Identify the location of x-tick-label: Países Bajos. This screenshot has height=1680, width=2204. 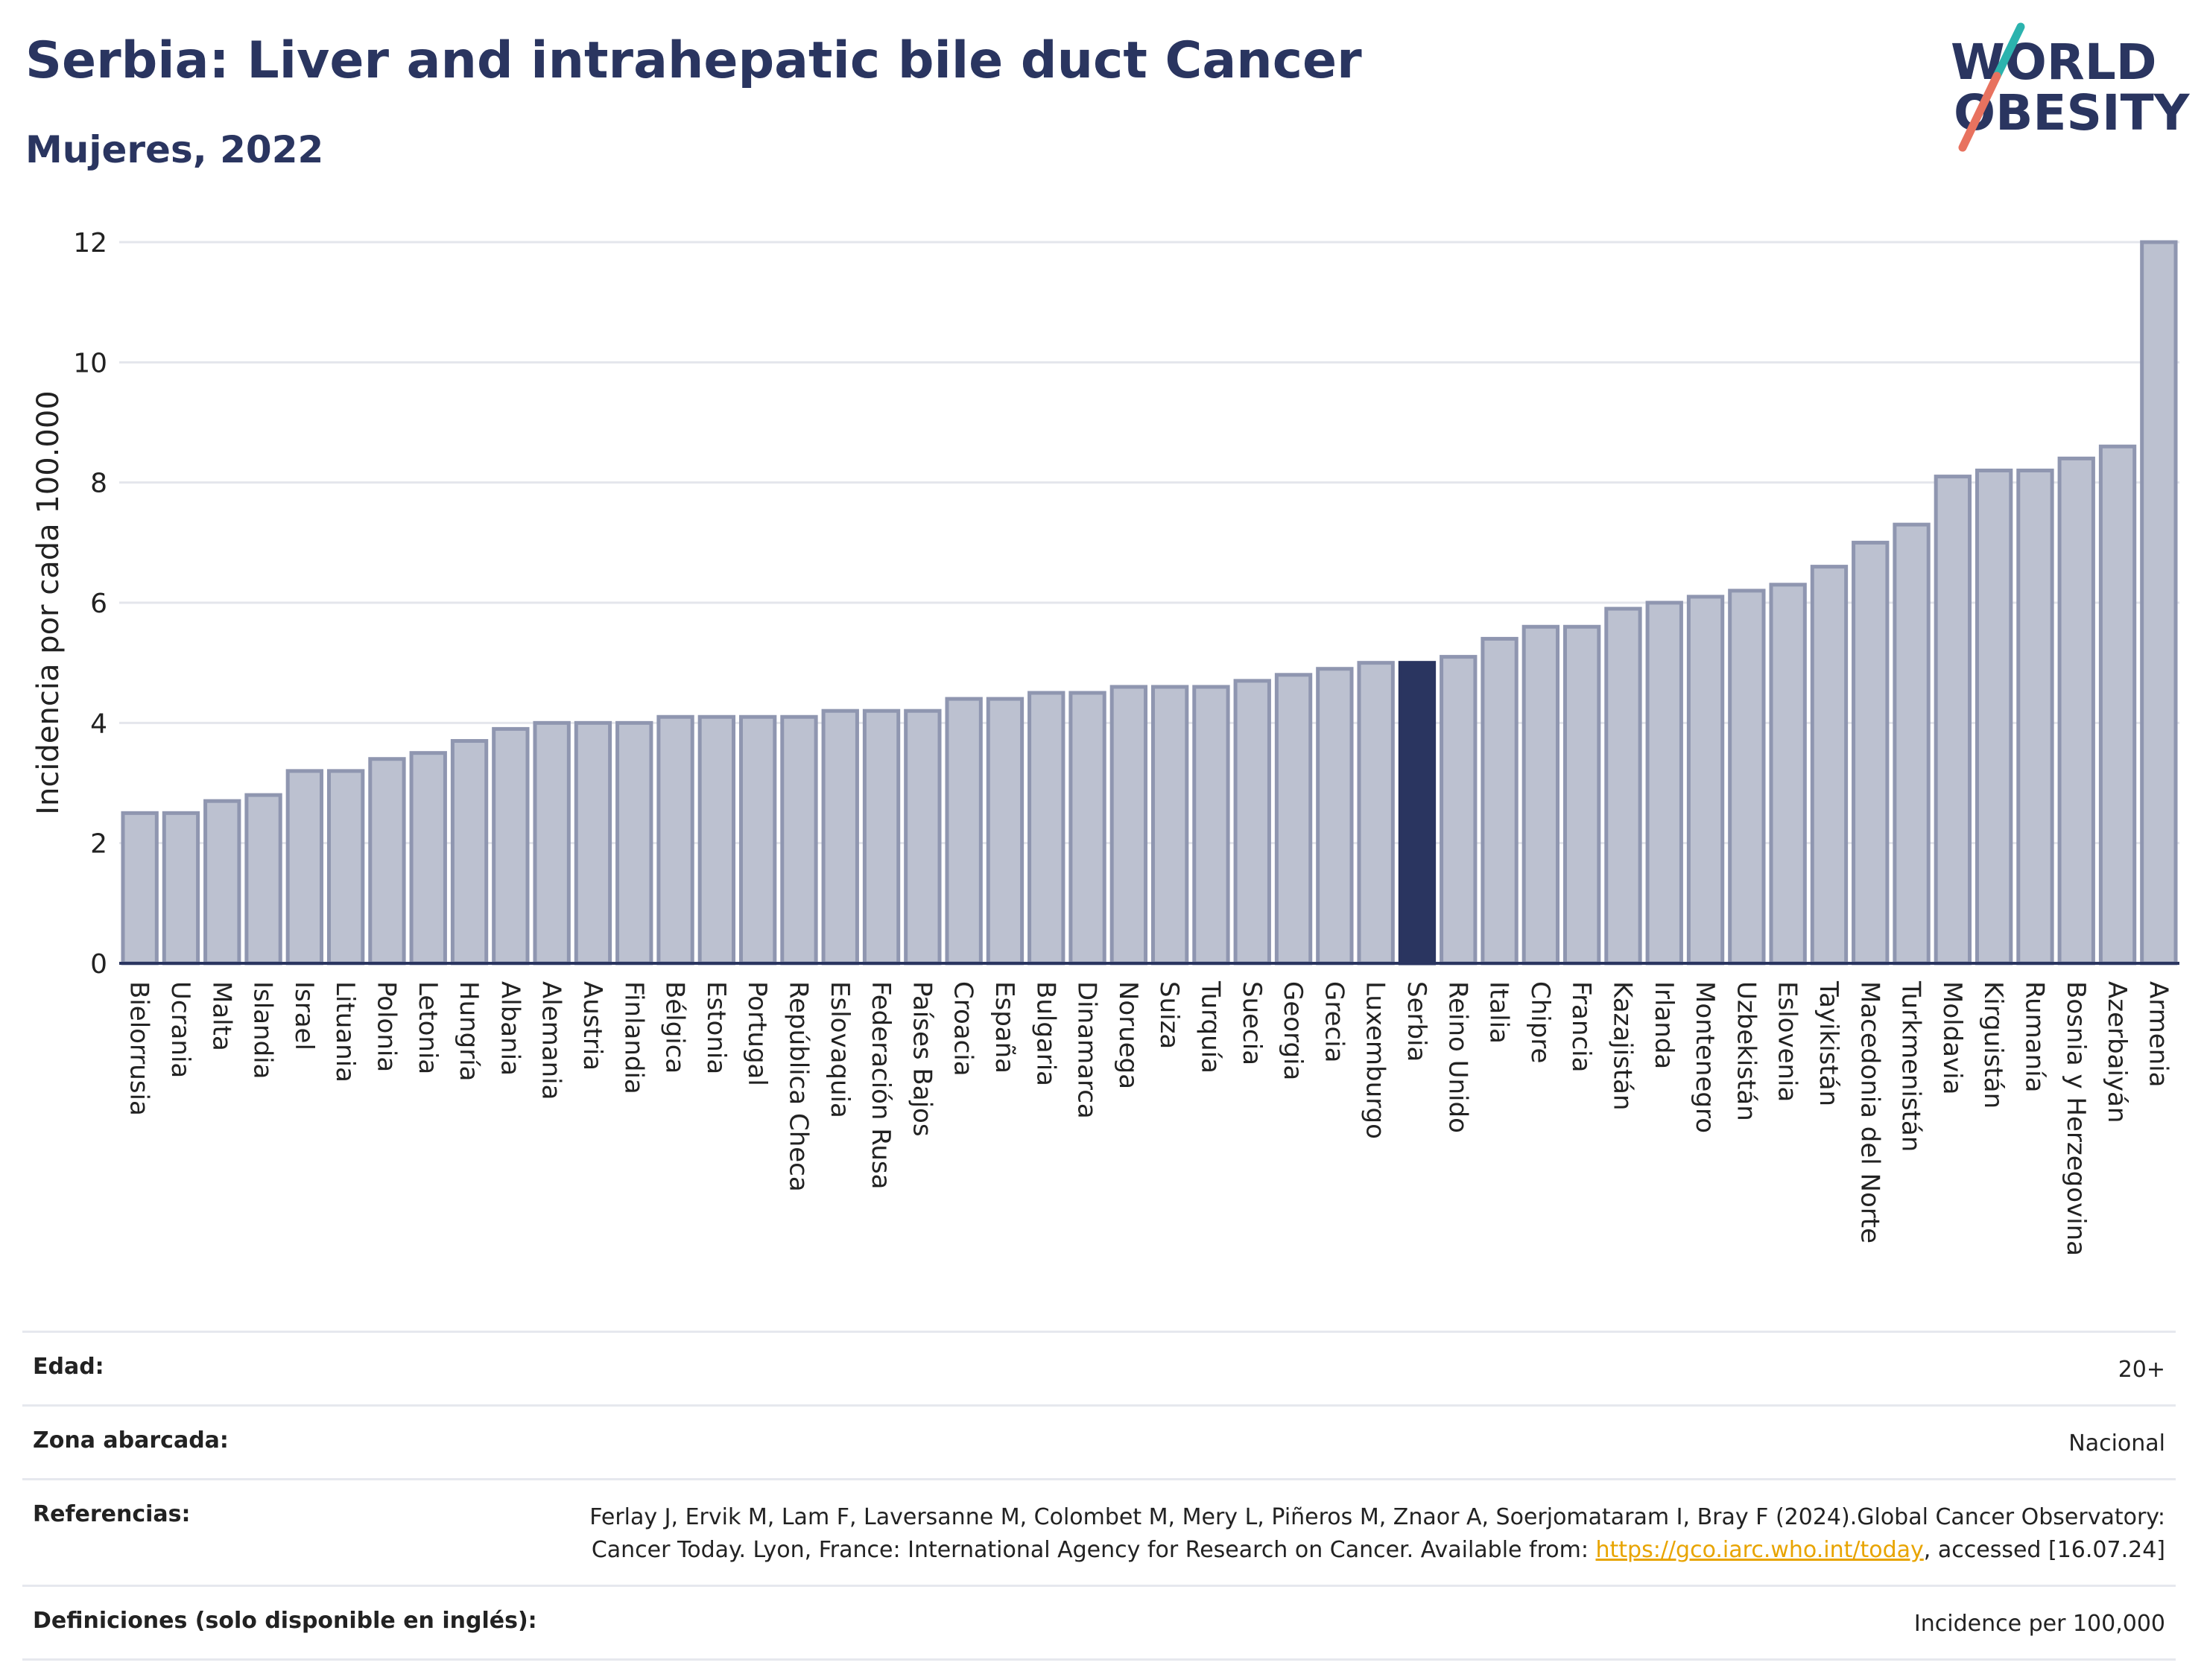
(922, 1059).